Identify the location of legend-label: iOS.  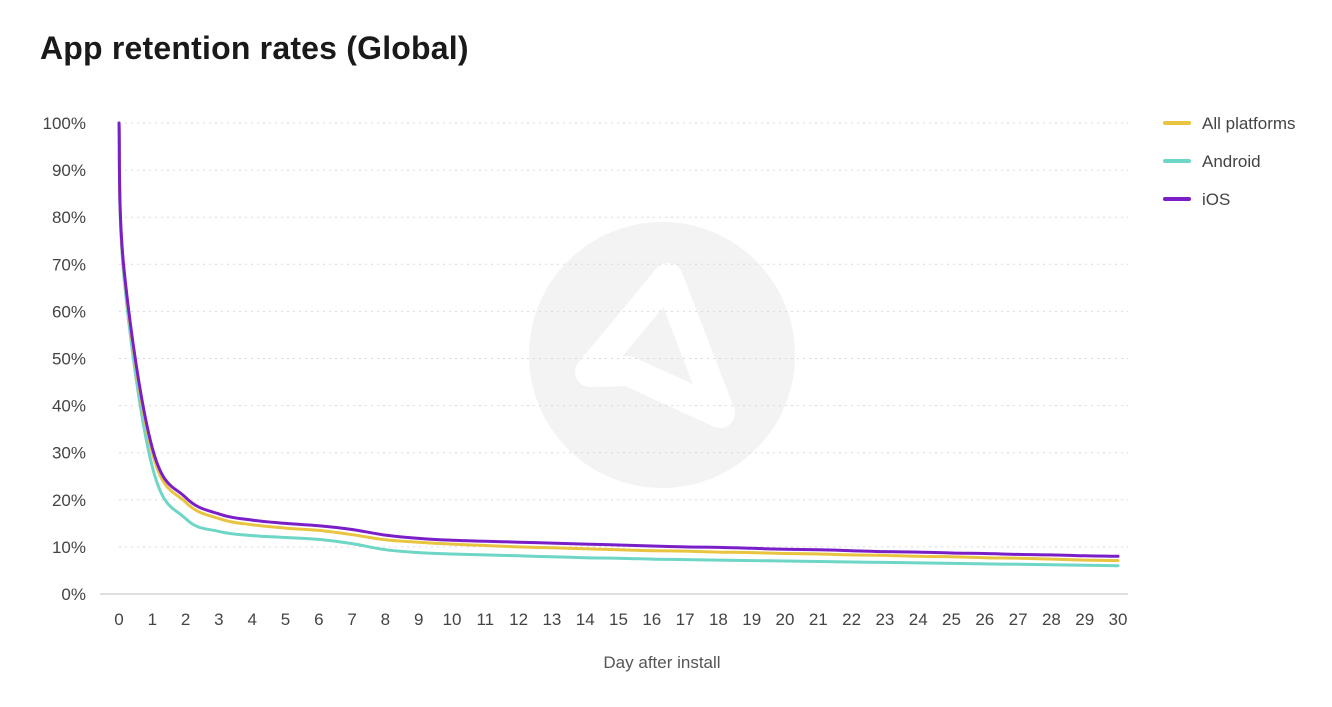
(1216, 199).